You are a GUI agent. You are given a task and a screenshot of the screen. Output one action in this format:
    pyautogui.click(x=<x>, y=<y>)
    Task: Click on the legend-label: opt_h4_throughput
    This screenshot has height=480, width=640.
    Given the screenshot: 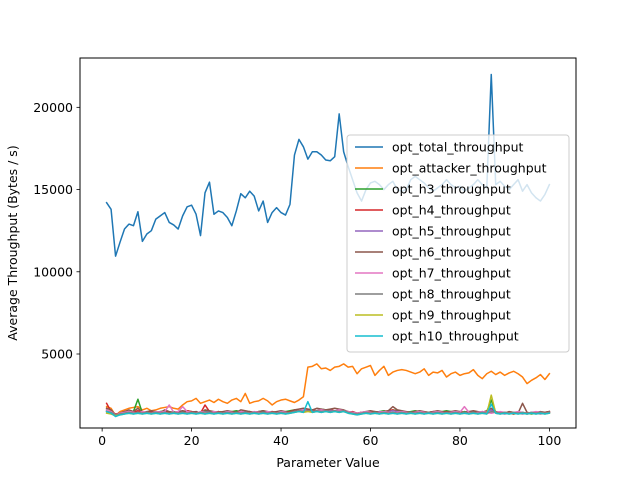 What is the action you would take?
    pyautogui.click(x=451, y=210)
    